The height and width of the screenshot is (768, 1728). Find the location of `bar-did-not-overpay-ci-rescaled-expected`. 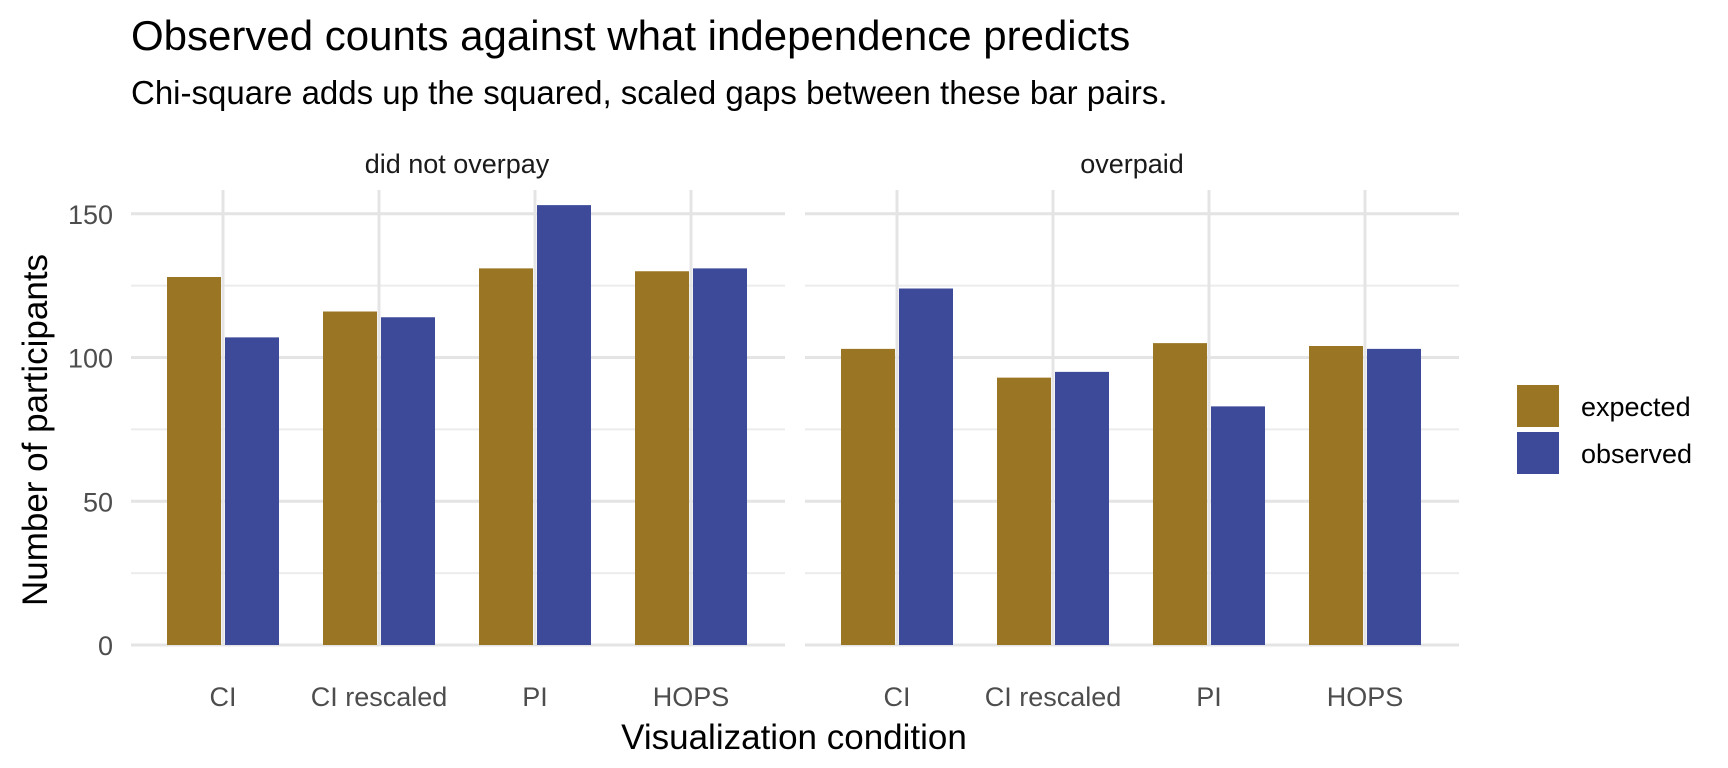

bar-did-not-overpay-ci-rescaled-expected is located at coordinates (350, 478).